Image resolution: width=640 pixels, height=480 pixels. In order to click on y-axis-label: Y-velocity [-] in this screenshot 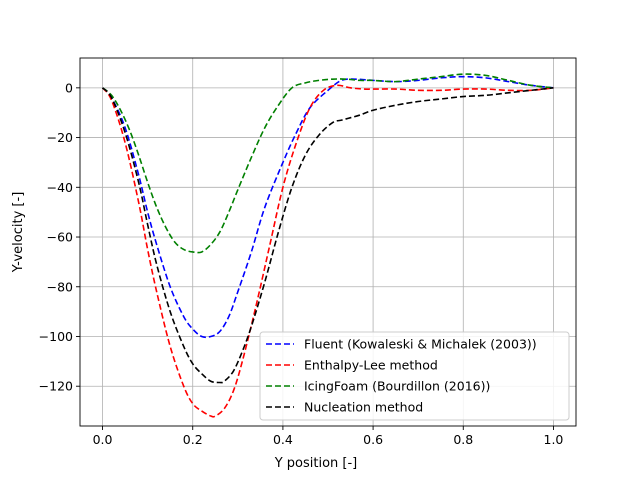, I will do `click(18, 233)`.